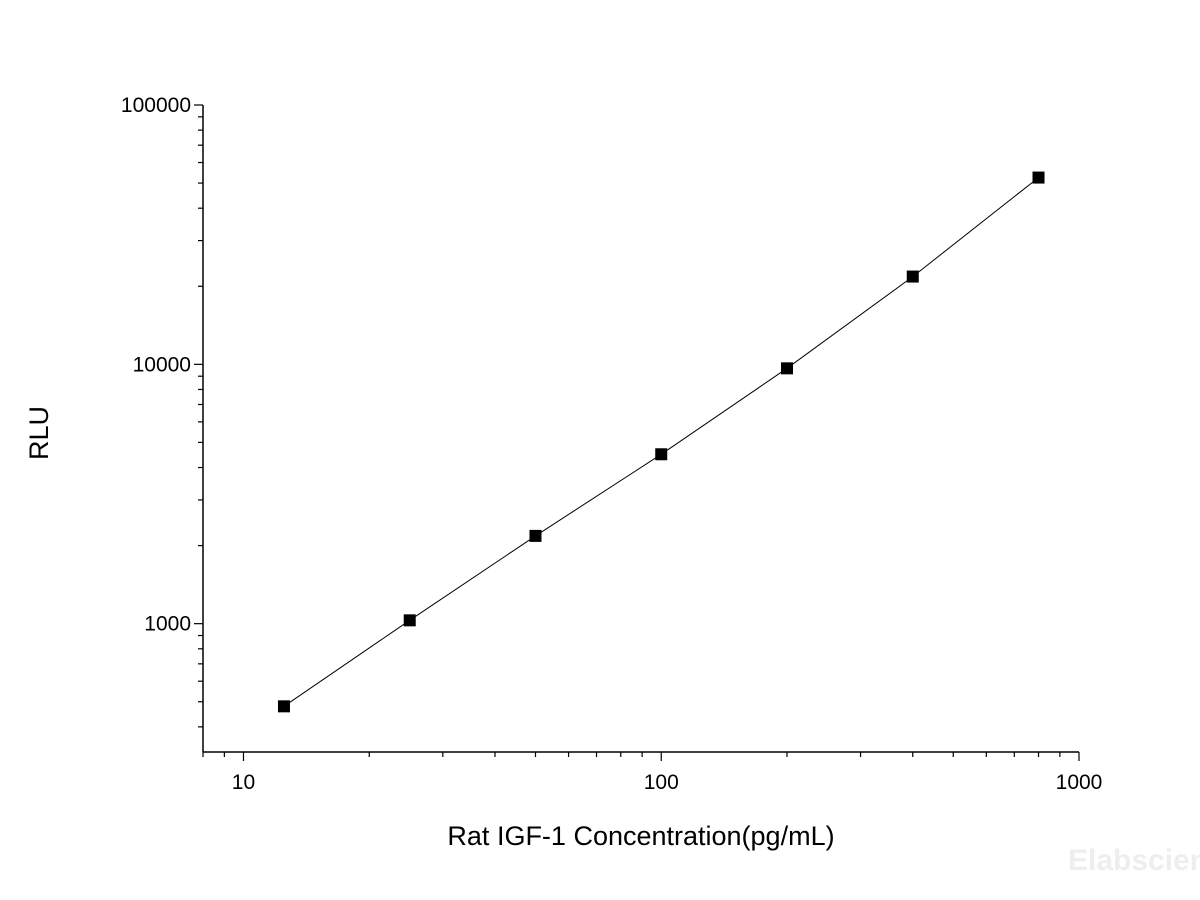  Describe the element at coordinates (661, 782) in the screenshot. I see `x-tick-label: 100` at that location.